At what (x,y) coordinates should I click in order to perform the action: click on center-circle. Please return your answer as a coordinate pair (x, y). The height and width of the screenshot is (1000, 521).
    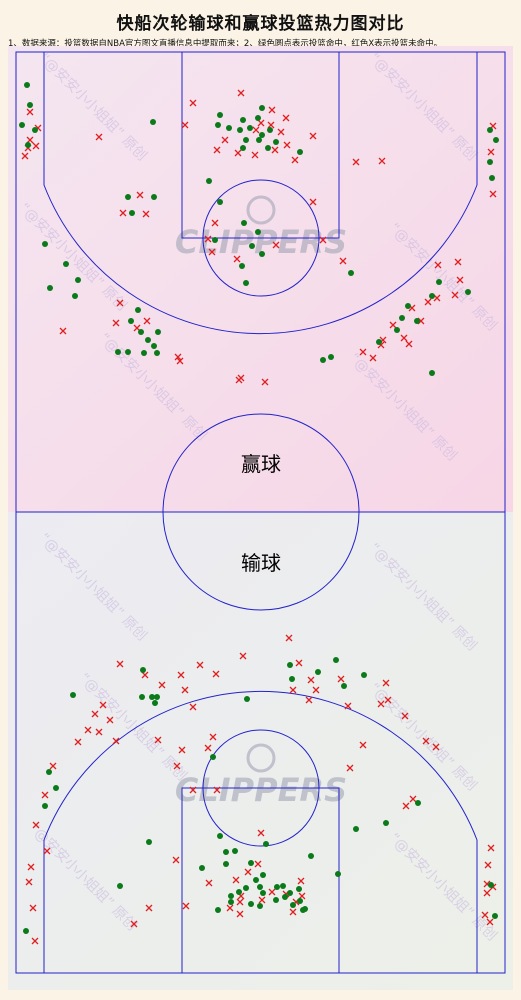
    Looking at the image, I should click on (261, 512).